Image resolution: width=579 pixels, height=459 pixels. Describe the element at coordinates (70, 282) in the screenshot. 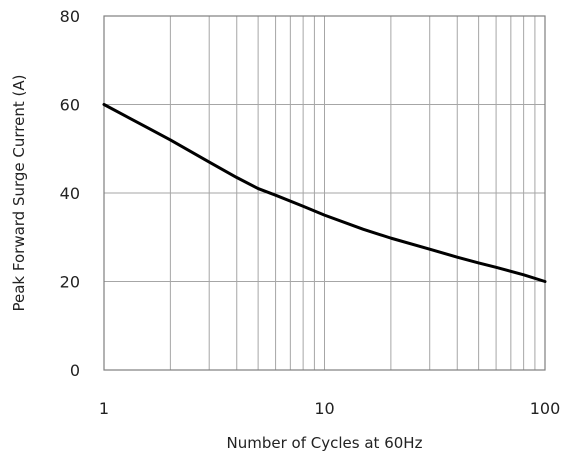

I see `y-tick-label: 20` at that location.